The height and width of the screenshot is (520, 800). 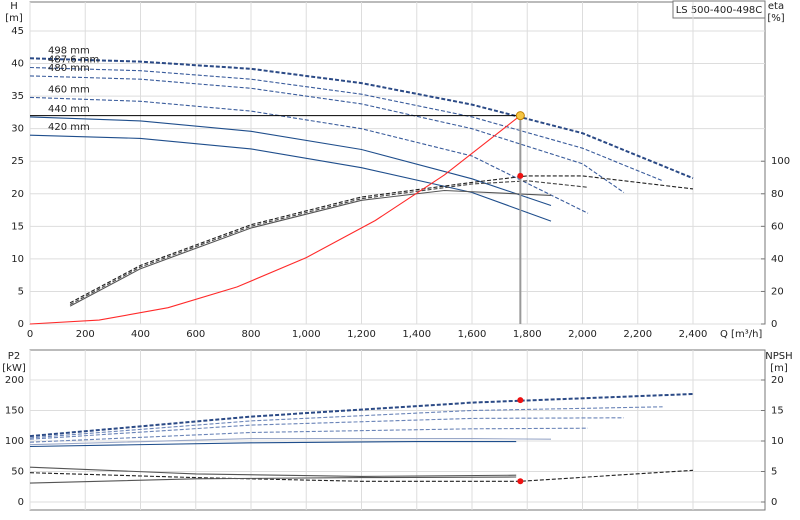 What do you see at coordinates (14, 18) in the screenshot?
I see `y-unit: [m]` at bounding box center [14, 18].